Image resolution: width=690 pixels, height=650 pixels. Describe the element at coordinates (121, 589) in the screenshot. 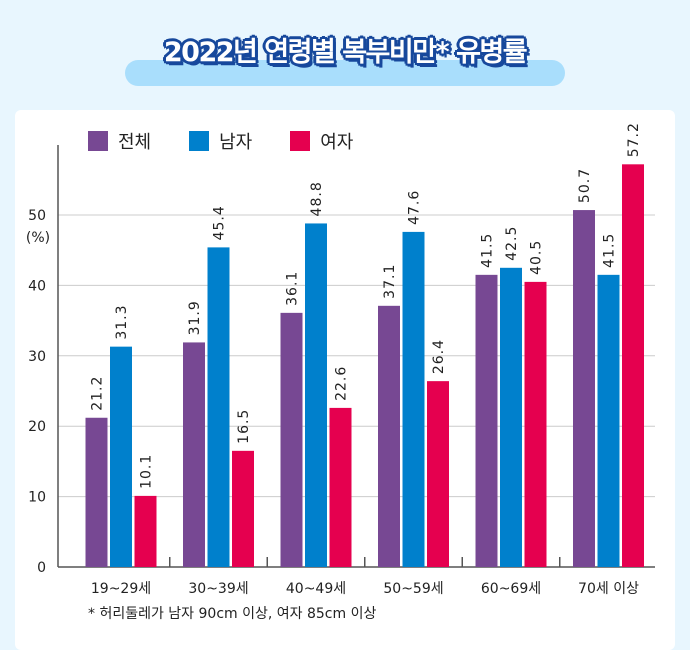

I see `x-tick-label: 19~29세` at that location.